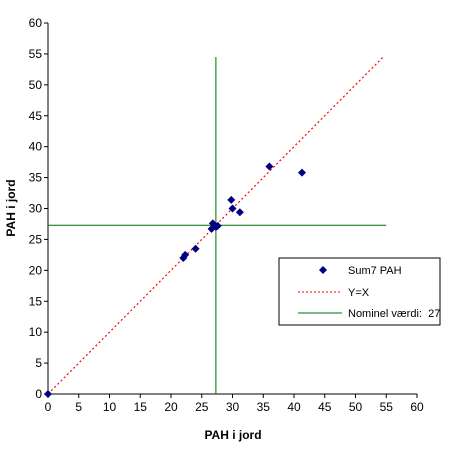 This screenshot has height=451, width=470. What do you see at coordinates (232, 435) in the screenshot?
I see `x-axis-title: PAH i jord` at bounding box center [232, 435].